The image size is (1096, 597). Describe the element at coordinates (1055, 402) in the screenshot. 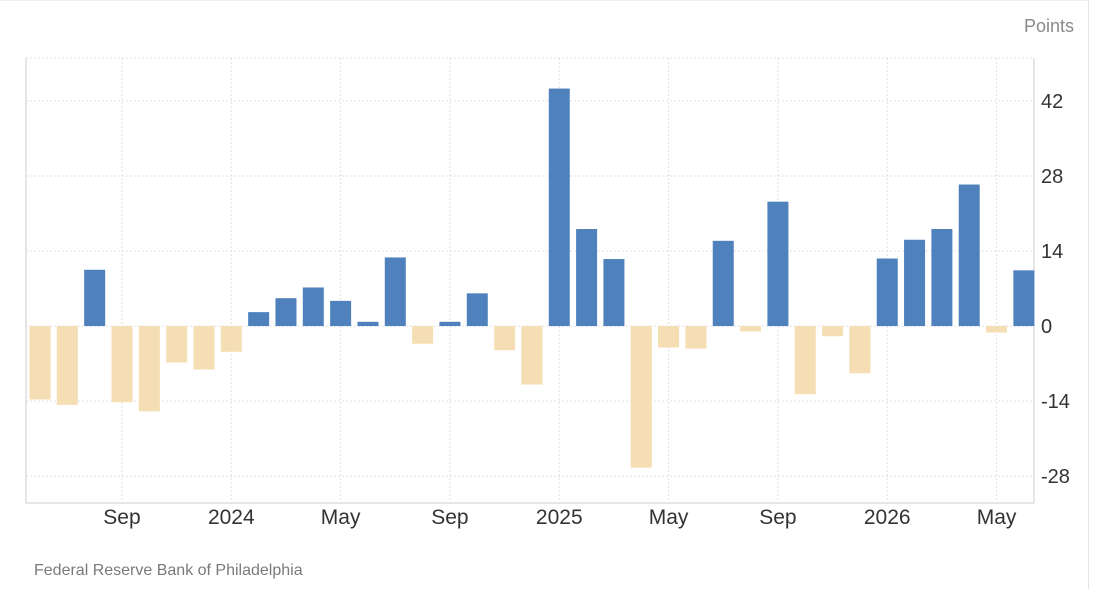

I see `y-tick-label: -14` at that location.